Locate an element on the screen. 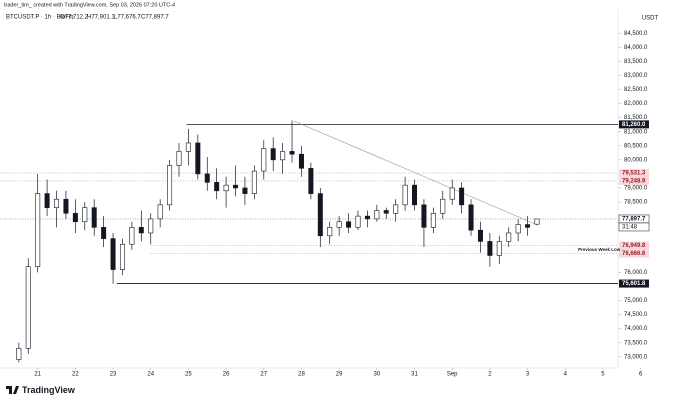  symbol-title: BTCUSDT.P · 1h · BloFin is located at coordinates (40, 18).